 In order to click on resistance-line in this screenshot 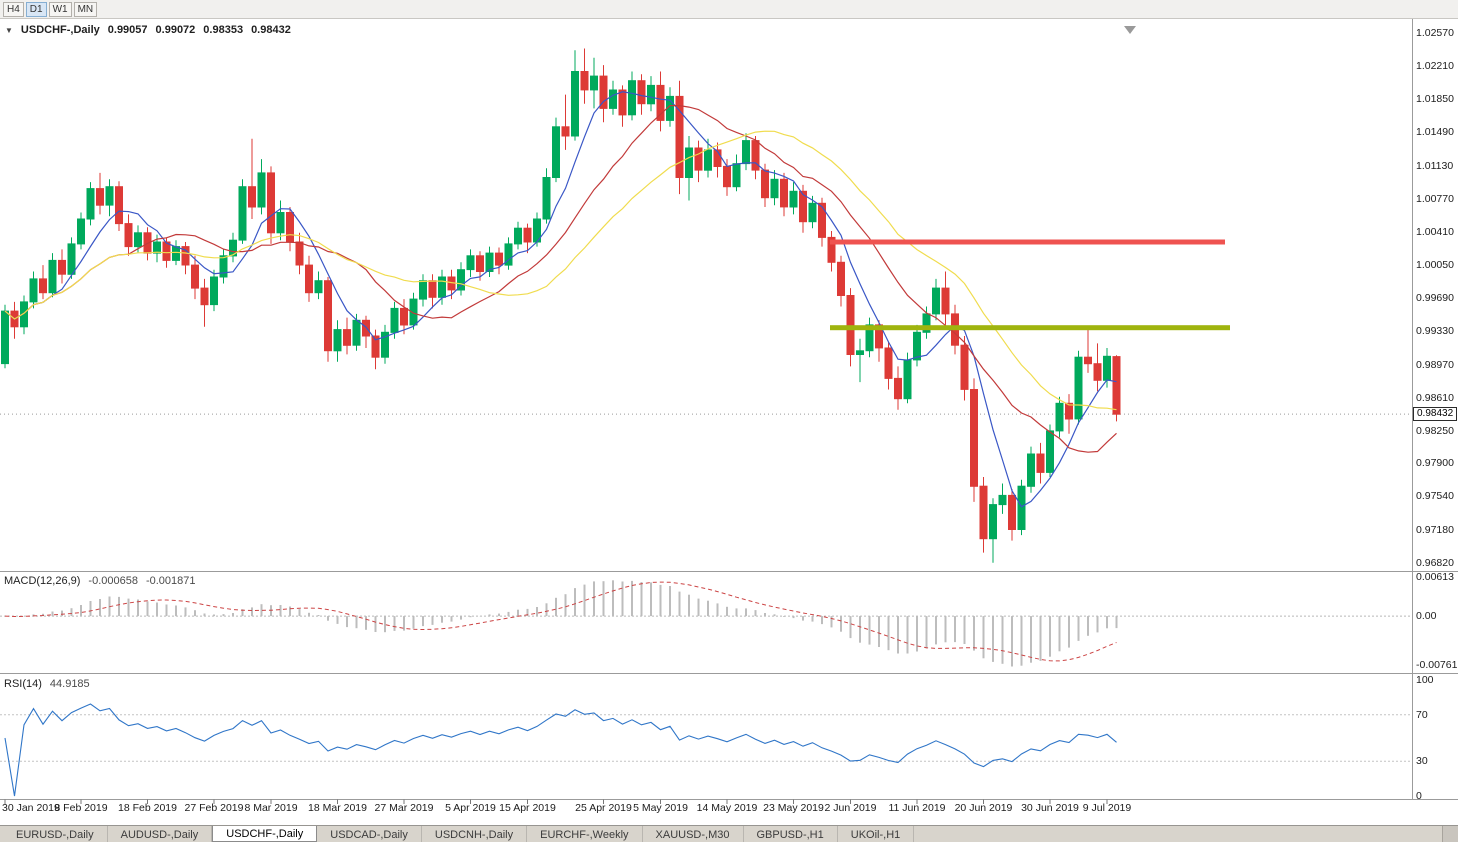, I will do `click(1027, 242)`.